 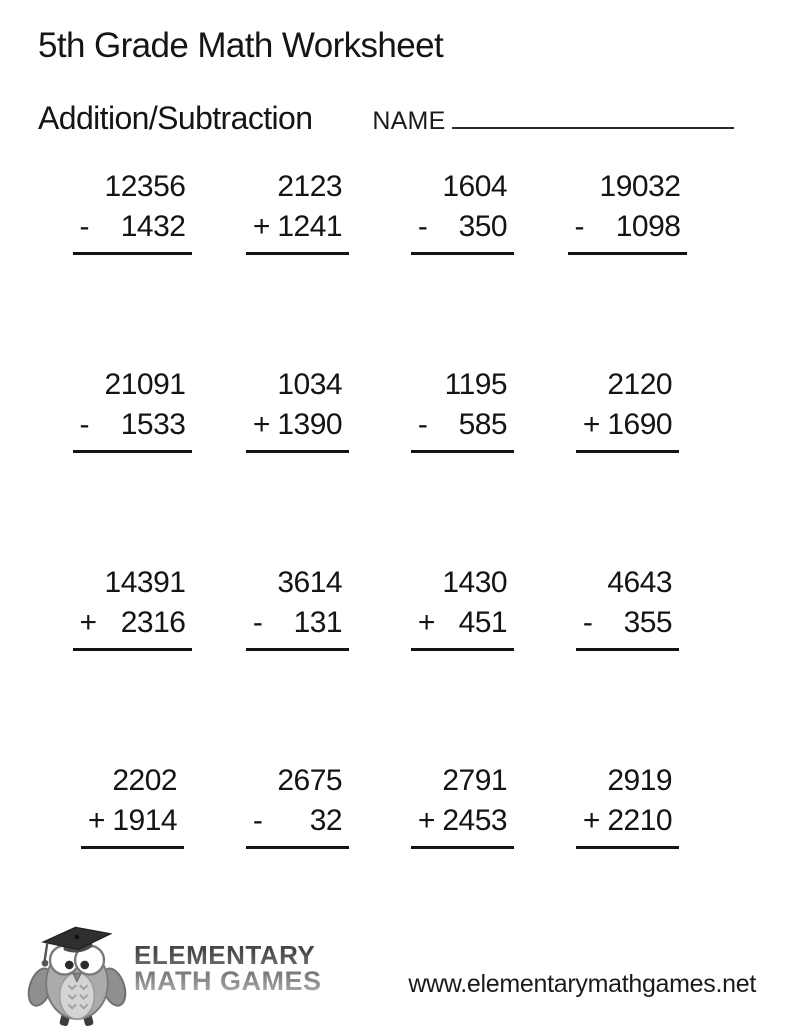 I want to click on logo-wordmark: ELEMENTARY MATH GAMES, so click(x=228, y=969).